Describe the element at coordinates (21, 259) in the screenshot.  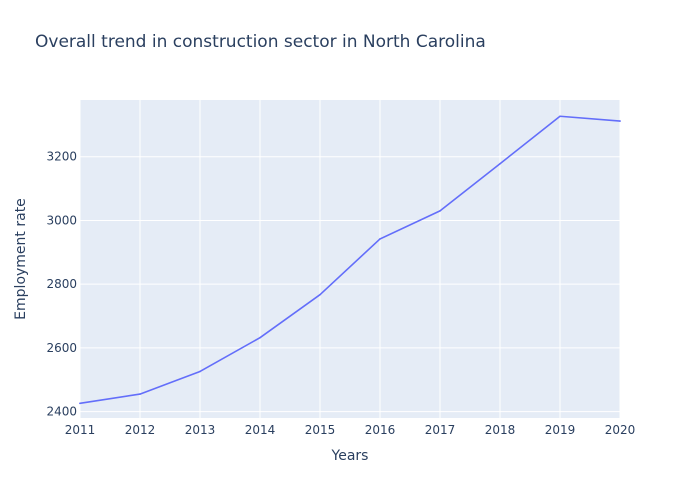
I see `y-axis-title: Employment rate` at that location.